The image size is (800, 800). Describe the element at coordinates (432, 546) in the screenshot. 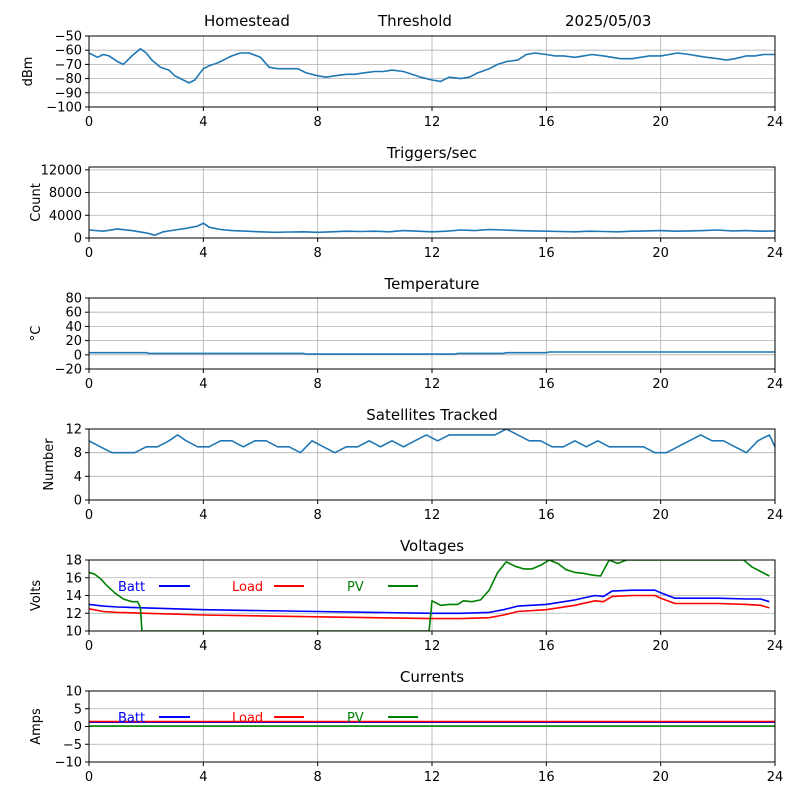

I see `chart-title: Voltages` at that location.